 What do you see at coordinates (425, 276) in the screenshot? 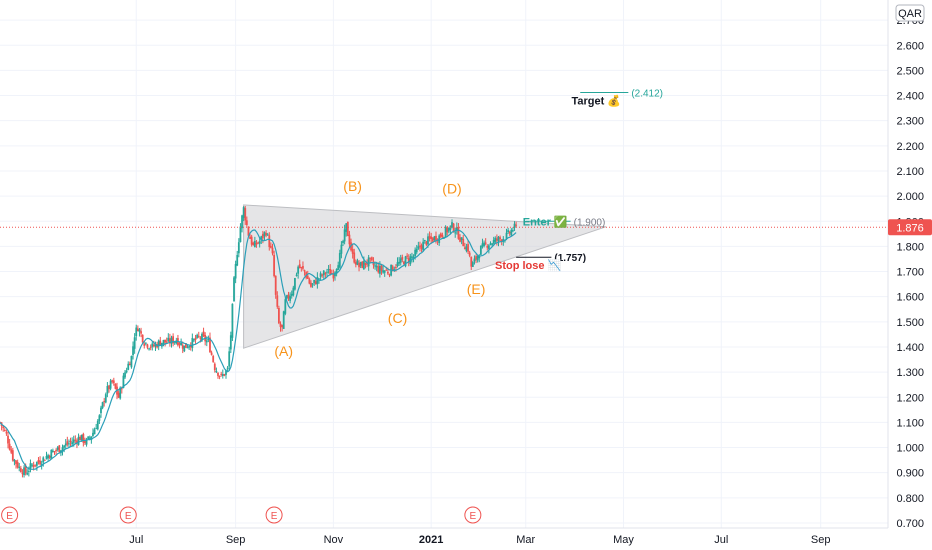
I see `triangle-pattern` at bounding box center [425, 276].